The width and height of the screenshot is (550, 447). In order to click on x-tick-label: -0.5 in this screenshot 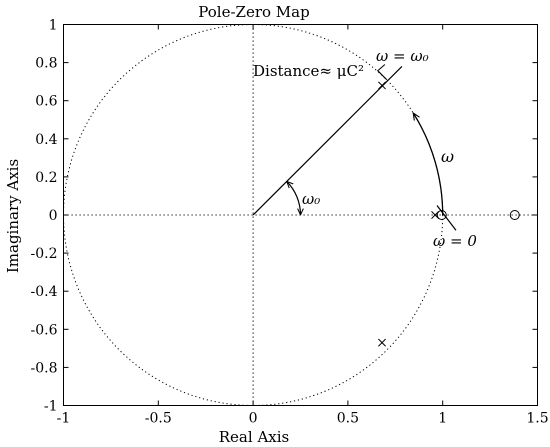, I will do `click(158, 419)`.